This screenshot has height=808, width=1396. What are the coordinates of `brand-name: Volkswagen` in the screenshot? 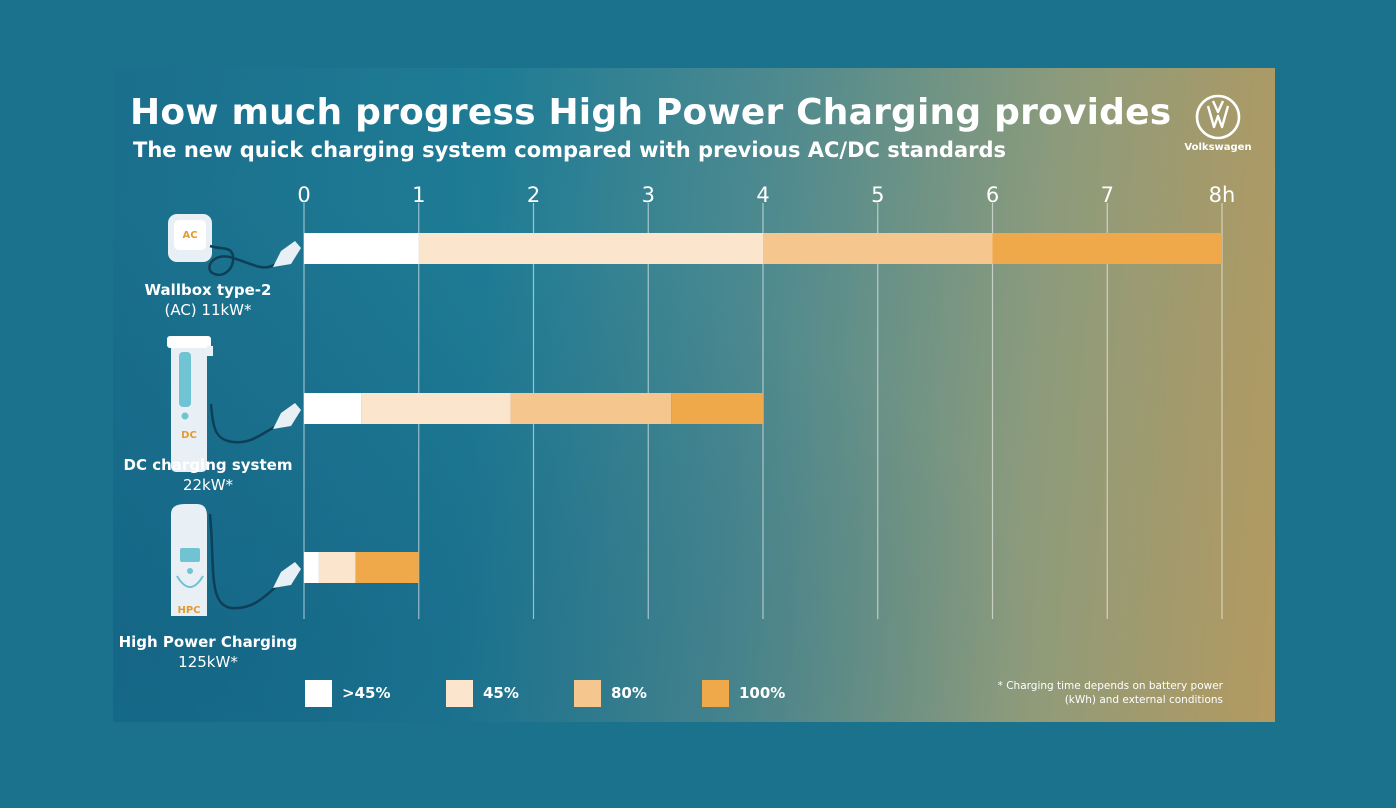 It's located at (1218, 147).